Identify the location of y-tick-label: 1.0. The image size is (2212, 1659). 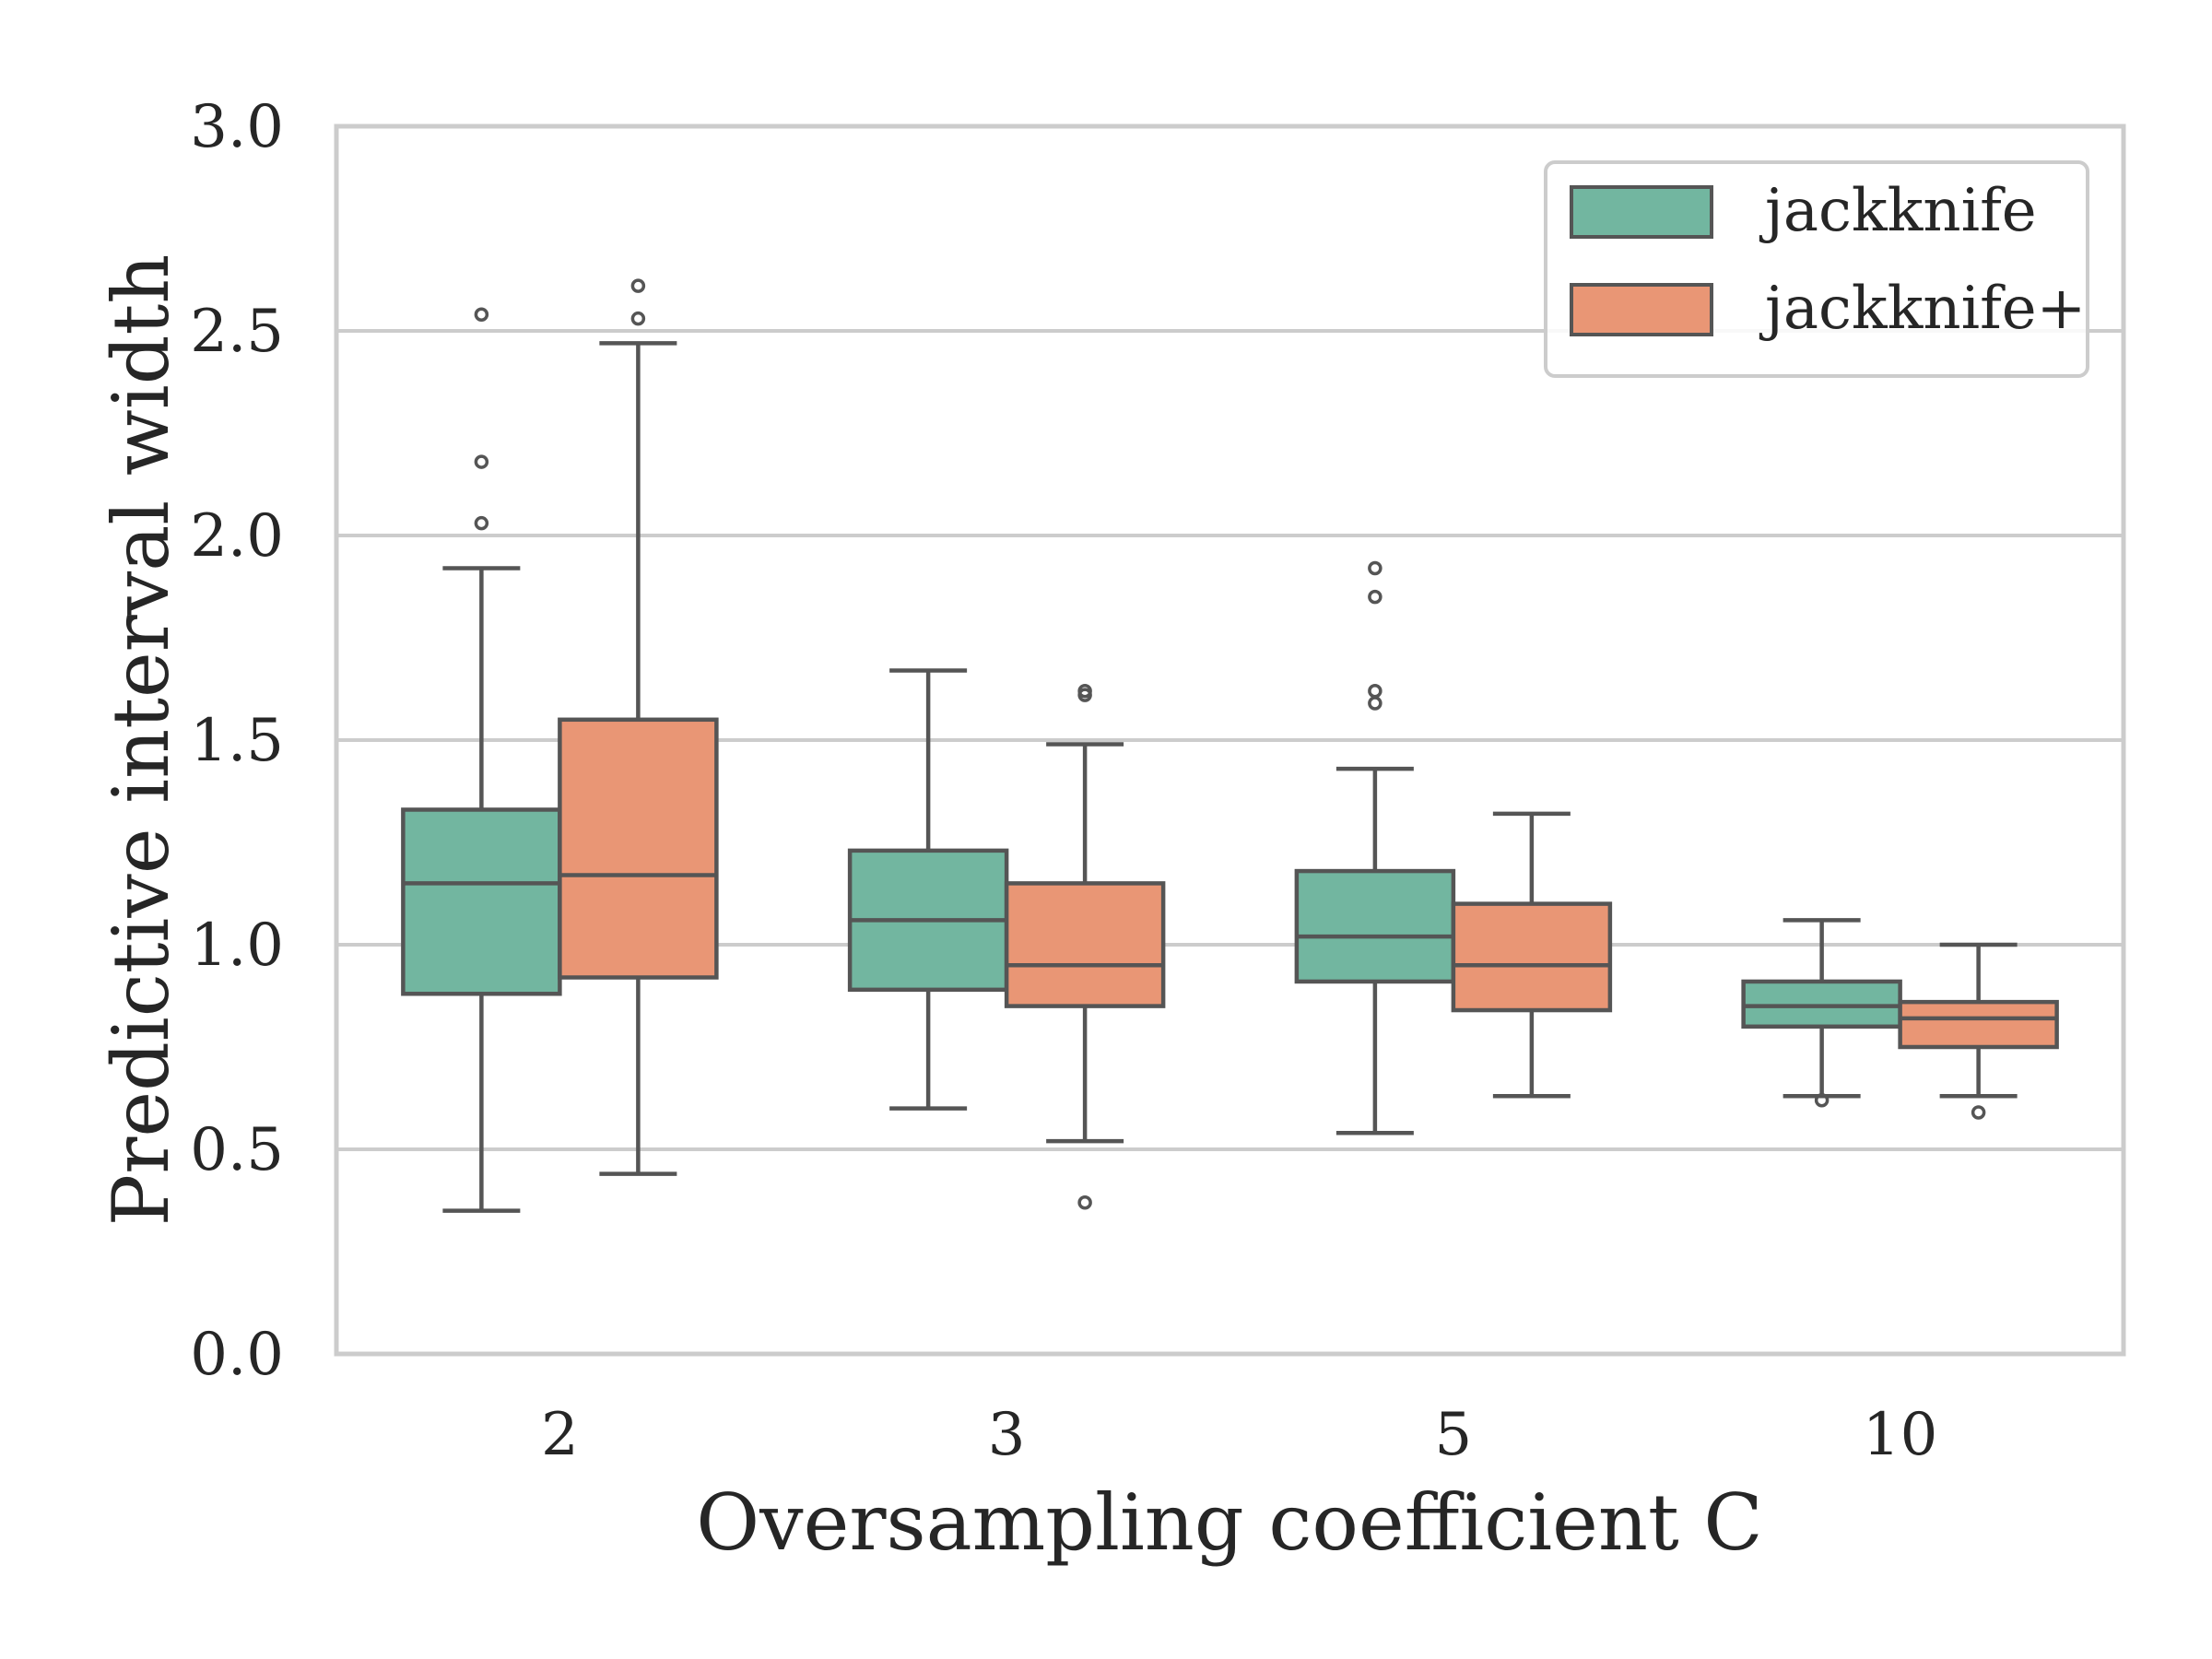
(237, 946).